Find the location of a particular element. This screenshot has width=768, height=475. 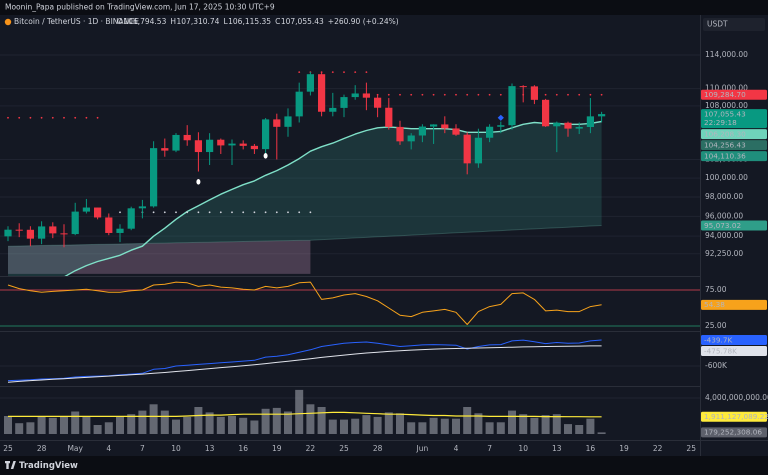

y-tick-label: 114,000.00 is located at coordinates (726, 54).